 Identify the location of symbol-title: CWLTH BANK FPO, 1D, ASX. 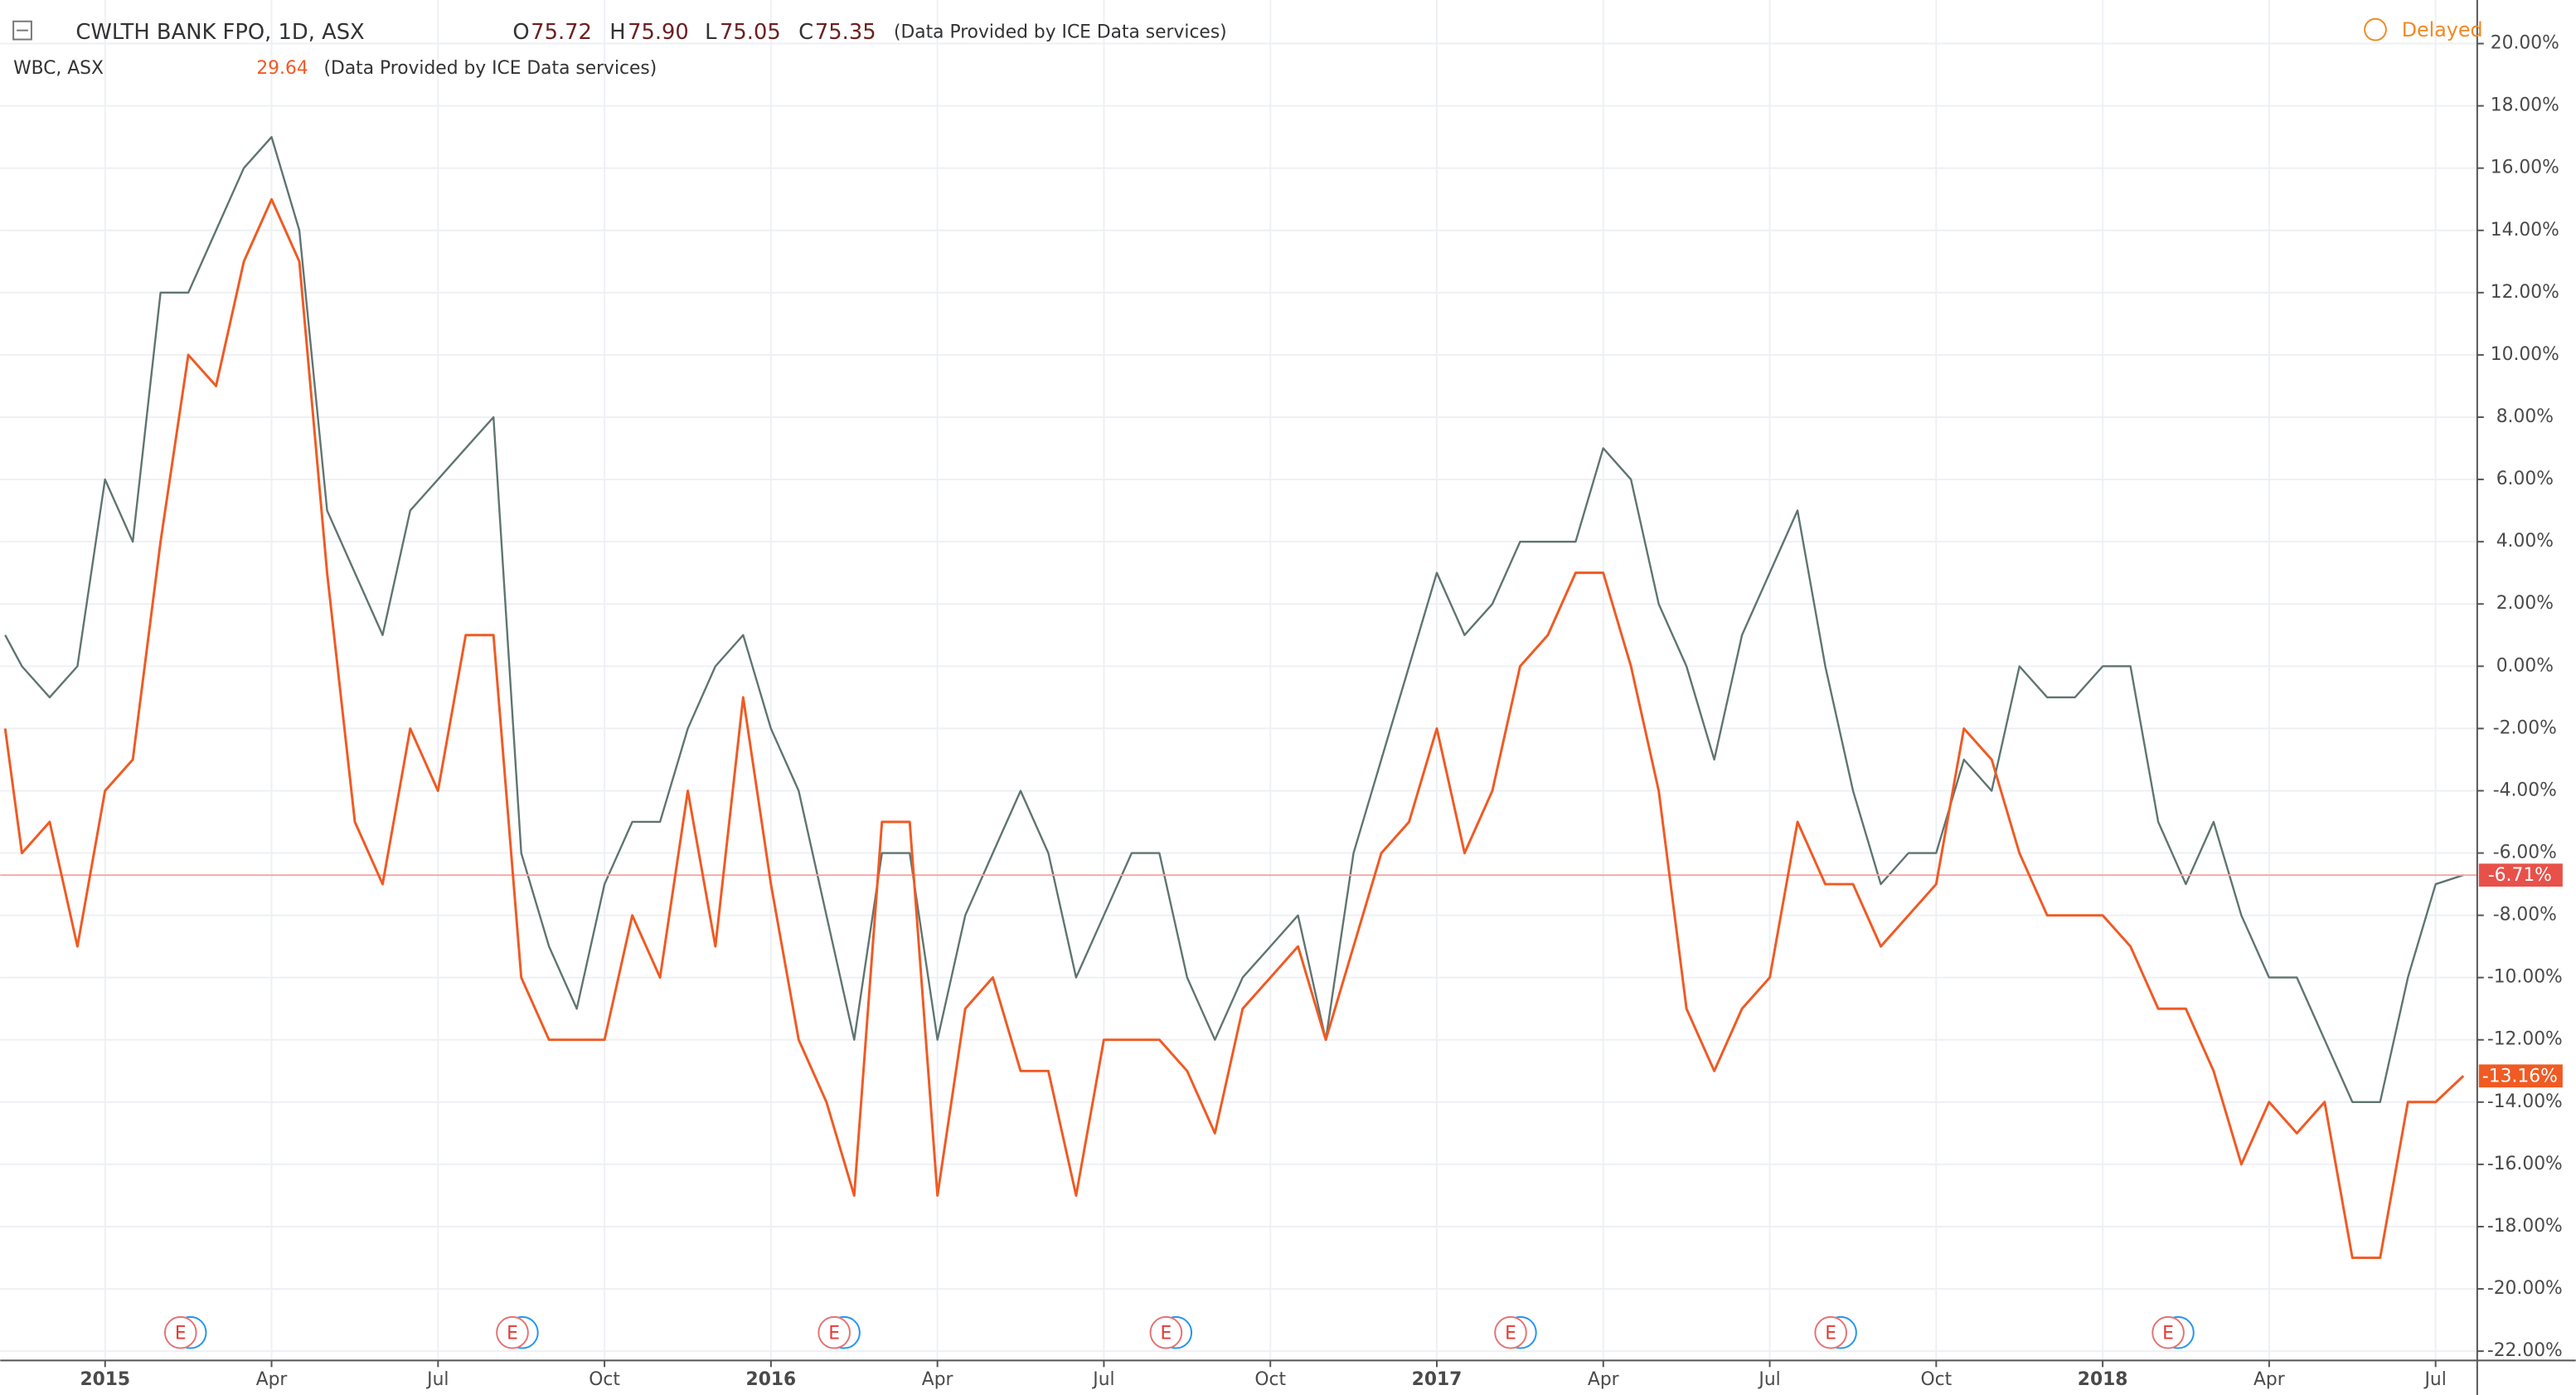
(219, 32).